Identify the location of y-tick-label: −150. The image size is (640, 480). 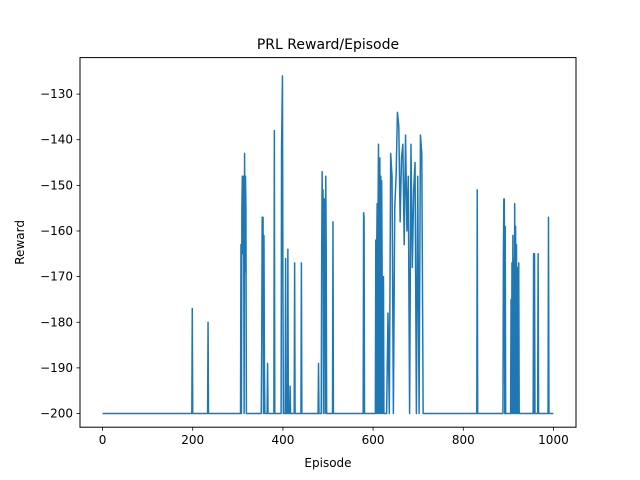
(56, 185).